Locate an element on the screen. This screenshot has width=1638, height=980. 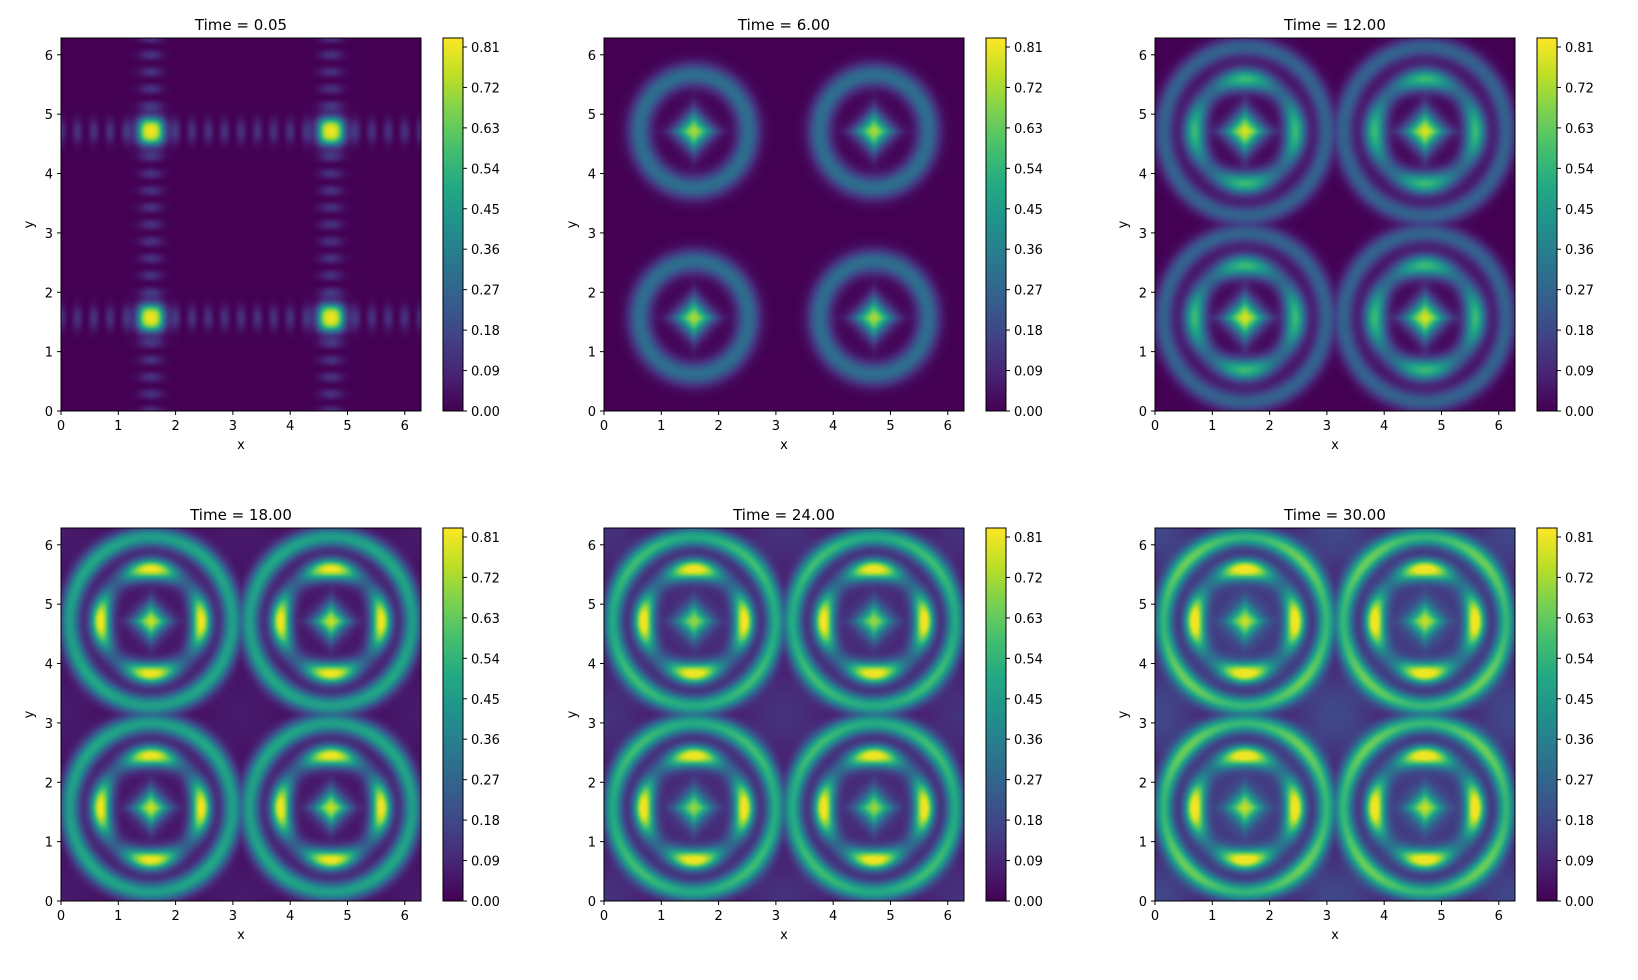
y-tick-label: 0 is located at coordinates (49, 412).